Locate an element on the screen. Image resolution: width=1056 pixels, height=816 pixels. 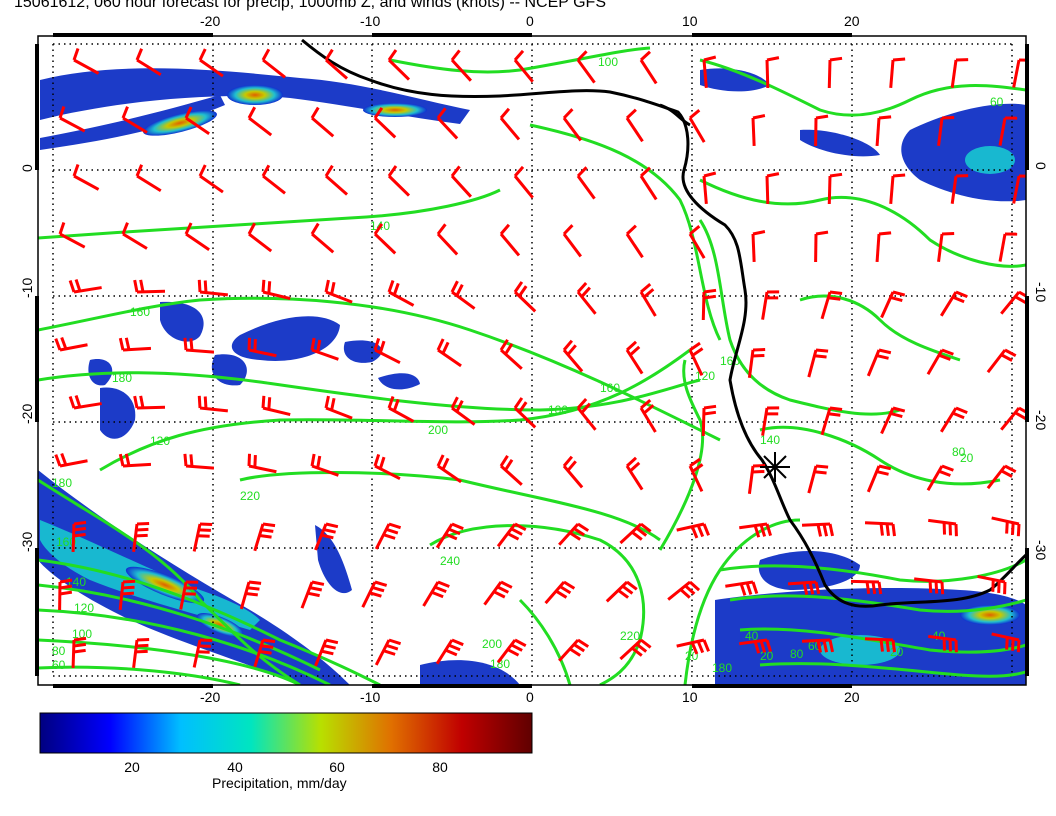
coastline is located at coordinates (675, 115).